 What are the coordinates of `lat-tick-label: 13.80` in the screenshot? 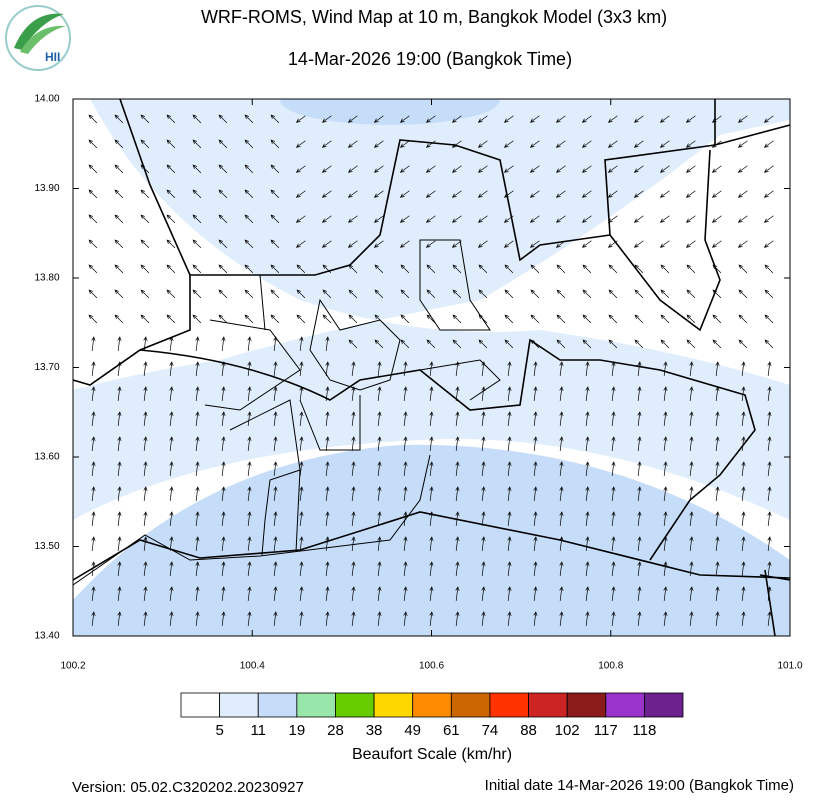 It's located at (46, 278).